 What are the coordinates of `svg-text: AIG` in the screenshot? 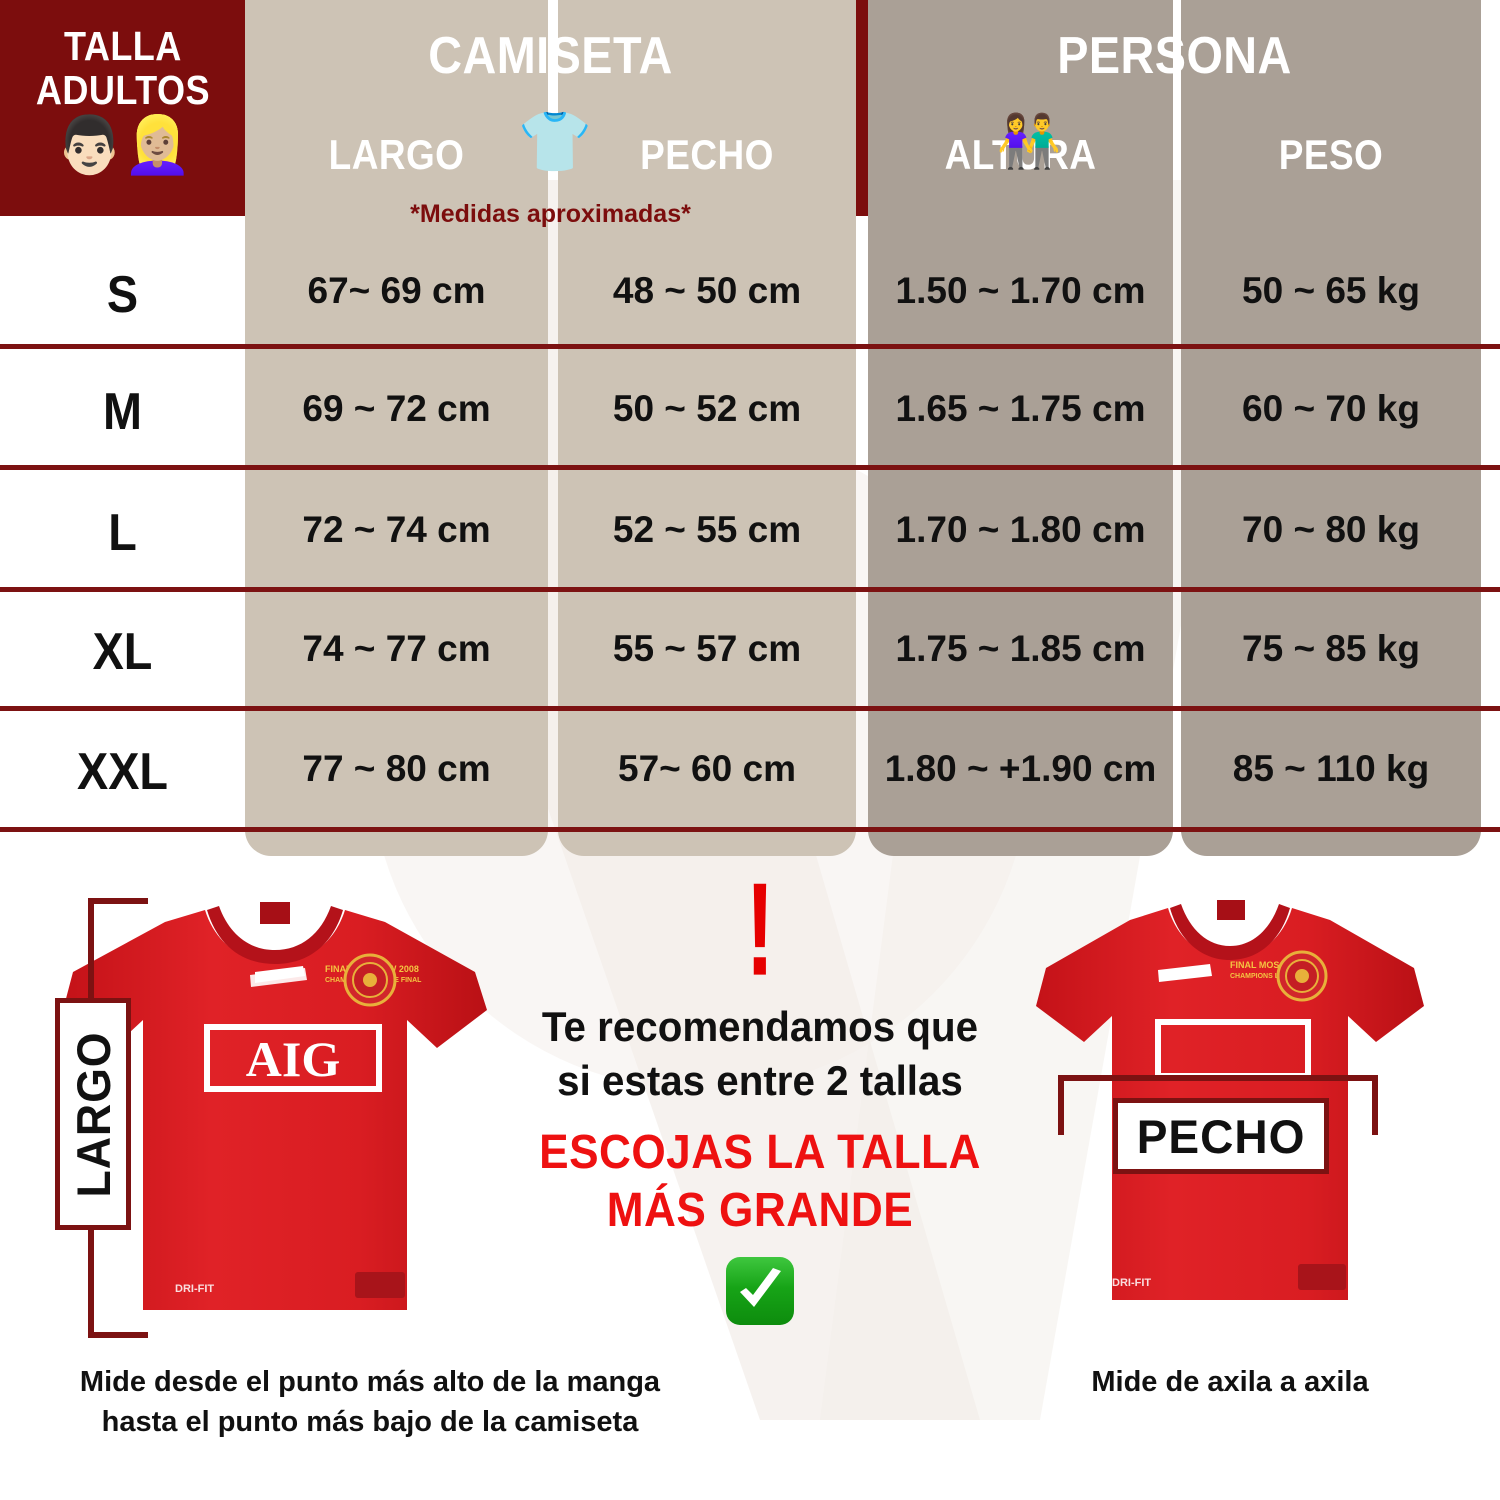 It's located at (293, 1059).